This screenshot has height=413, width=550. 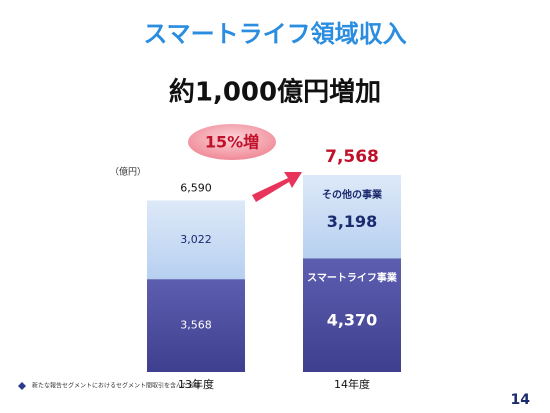 What do you see at coordinates (352, 277) in the screenshot?
I see `segment-name: スマートライフ事業` at bounding box center [352, 277].